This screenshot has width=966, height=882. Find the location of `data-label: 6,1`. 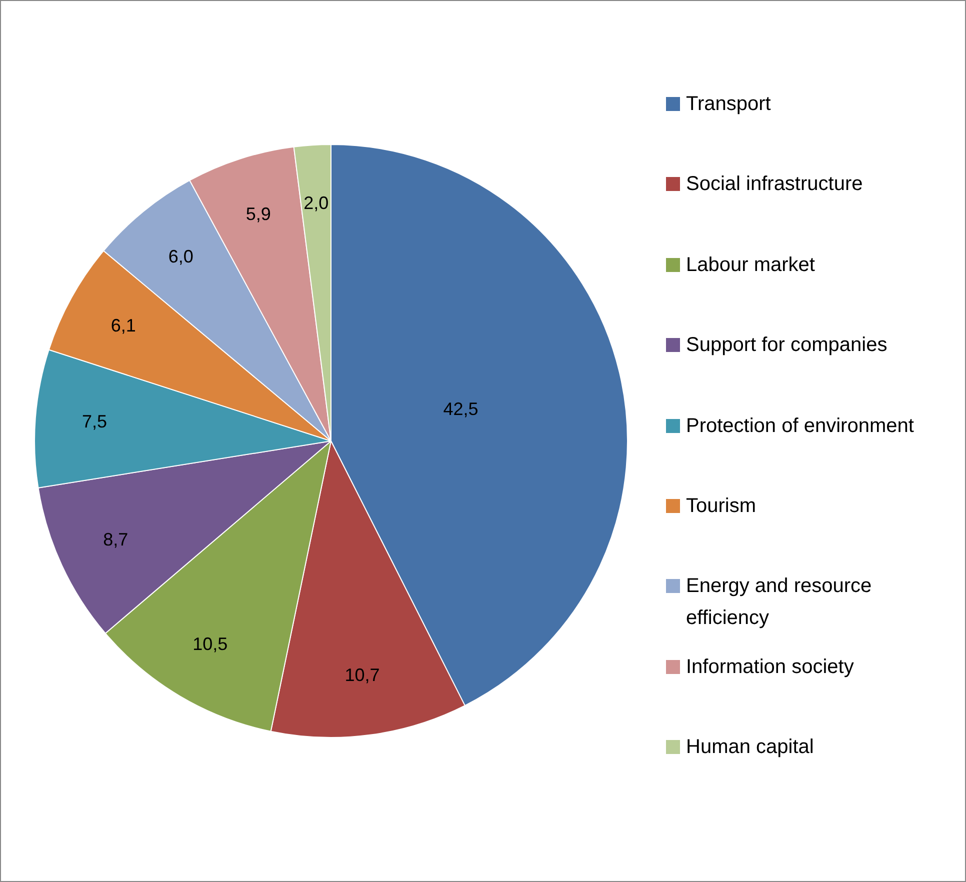

data-label: 6,1 is located at coordinates (123, 325).